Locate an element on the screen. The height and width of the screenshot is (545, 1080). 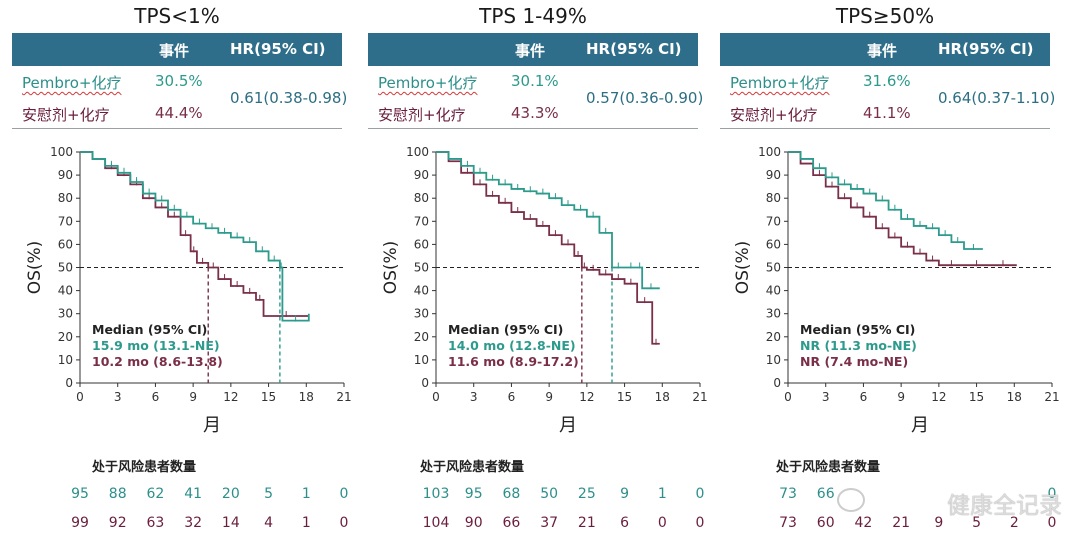
risk-count: 99 is located at coordinates (80, 523).